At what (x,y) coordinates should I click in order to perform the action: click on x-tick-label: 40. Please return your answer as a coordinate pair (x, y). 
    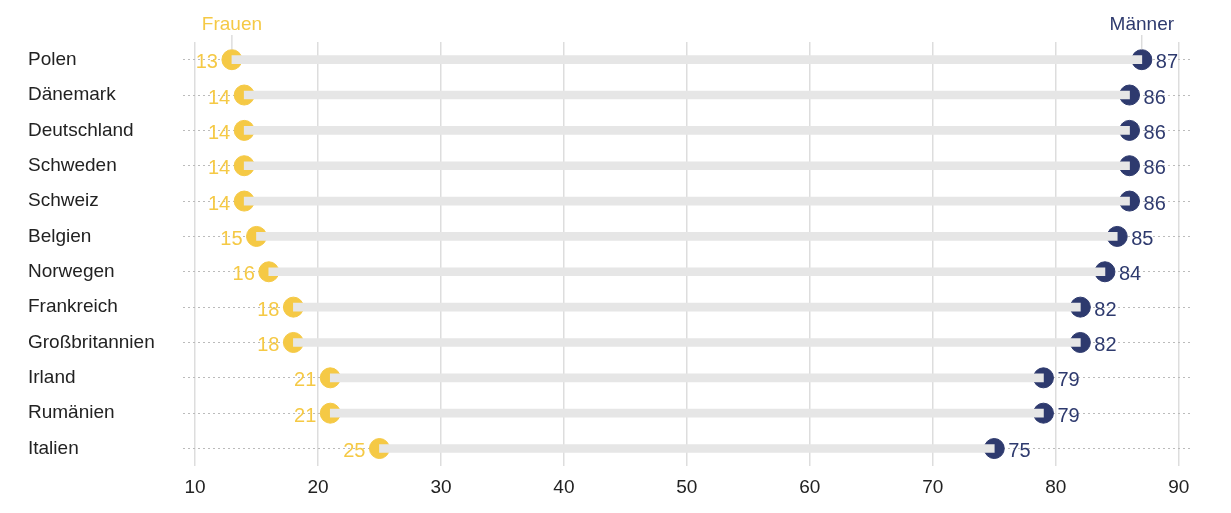
    Looking at the image, I should click on (564, 486).